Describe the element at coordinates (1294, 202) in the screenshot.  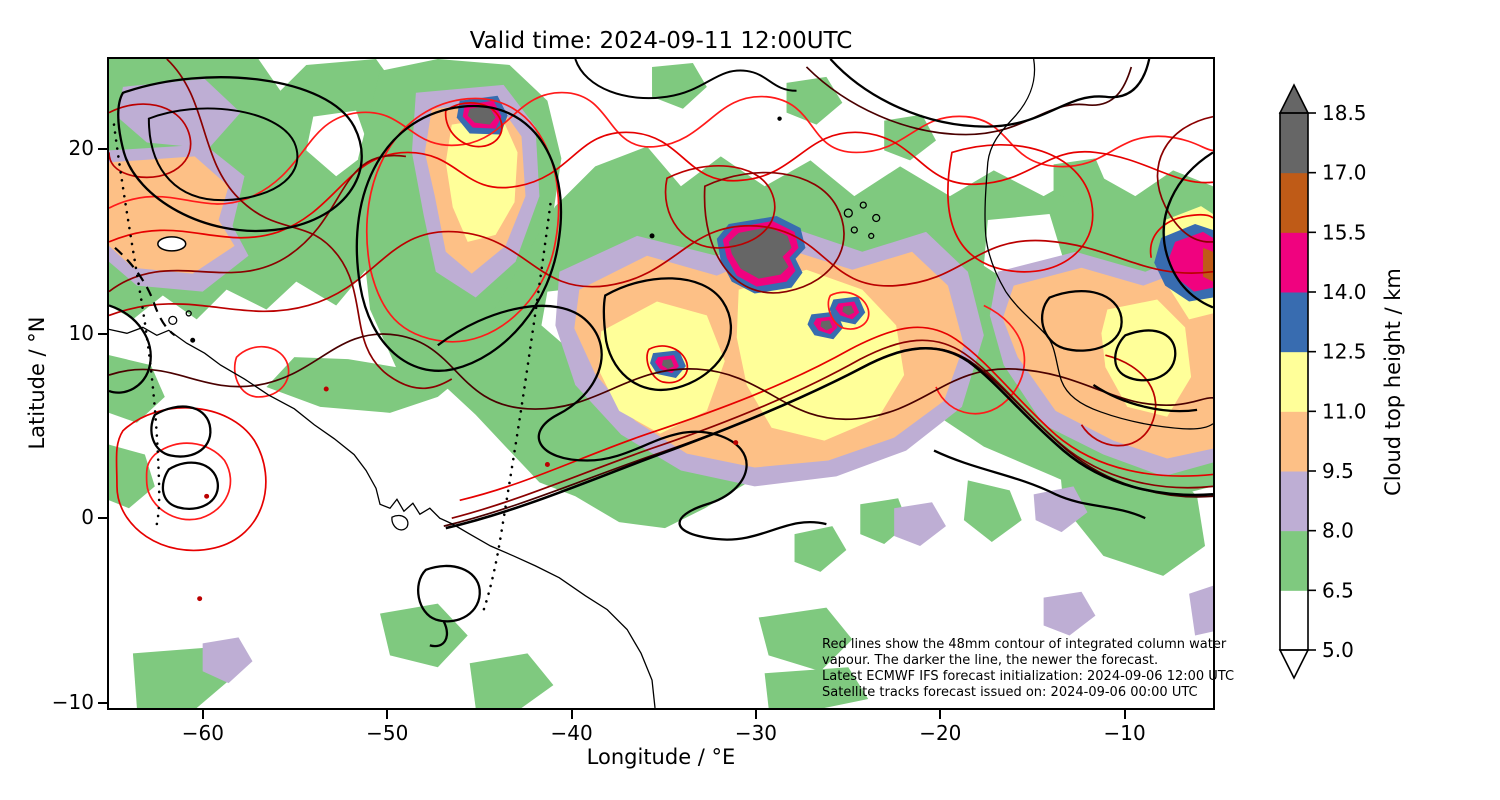
I see `colorbar-band-brown` at that location.